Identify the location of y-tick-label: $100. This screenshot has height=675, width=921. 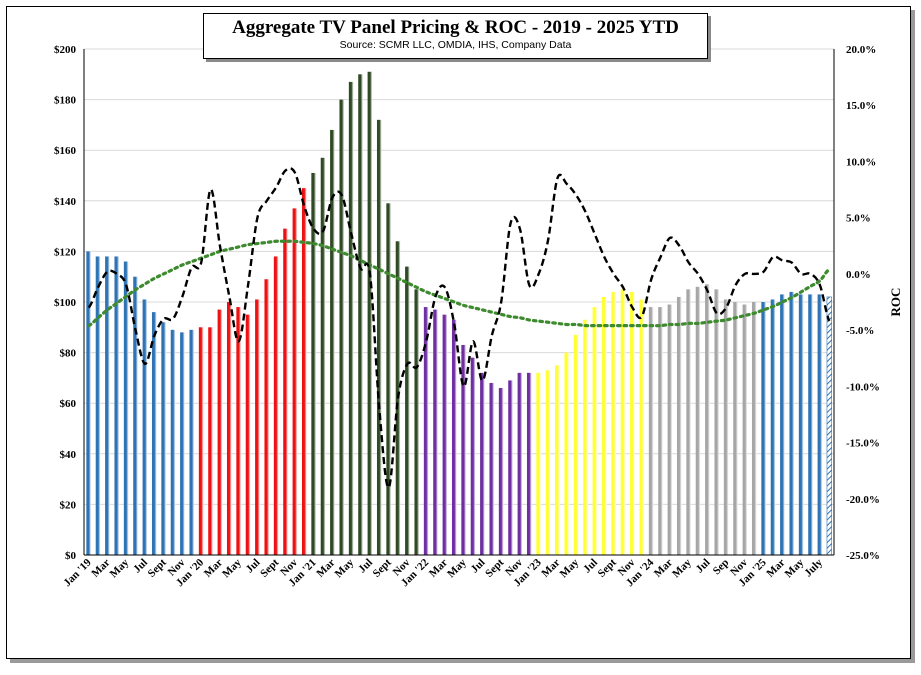
(65, 303).